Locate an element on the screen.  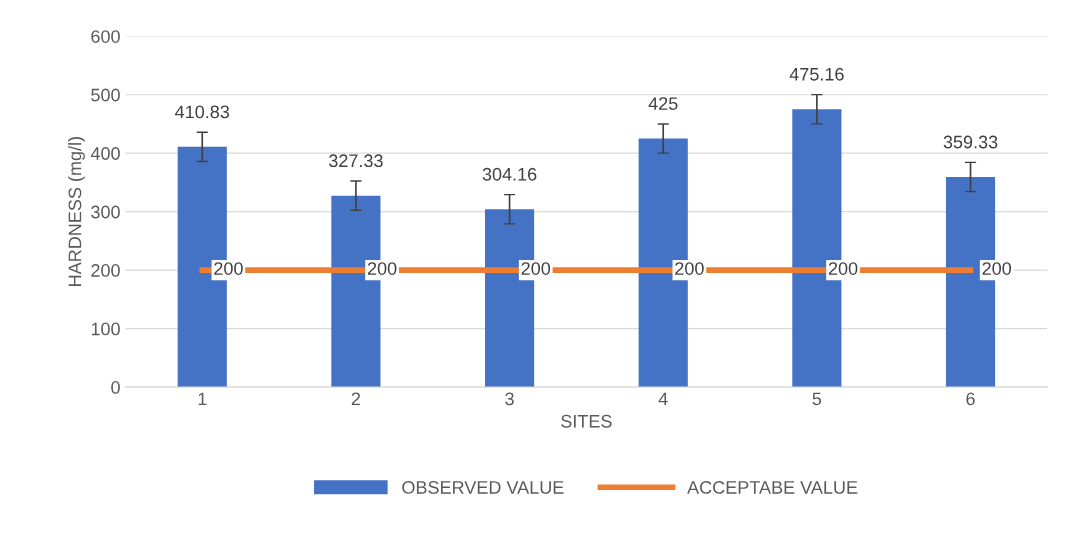
x-axis-title: SITES is located at coordinates (586, 421).